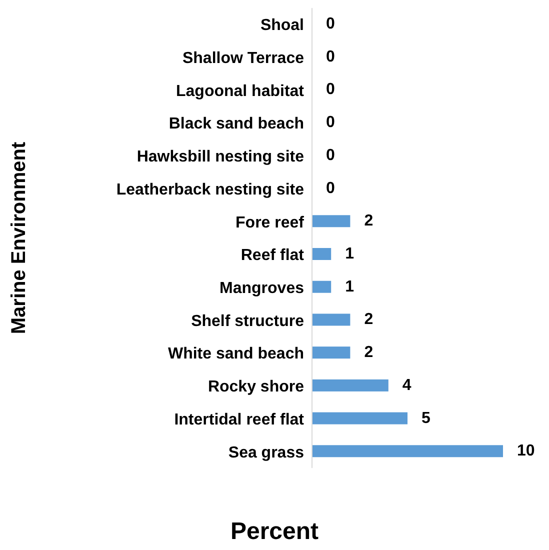 Image resolution: width=549 pixels, height=550 pixels. What do you see at coordinates (407, 385) in the screenshot?
I see `data-label: 4` at bounding box center [407, 385].